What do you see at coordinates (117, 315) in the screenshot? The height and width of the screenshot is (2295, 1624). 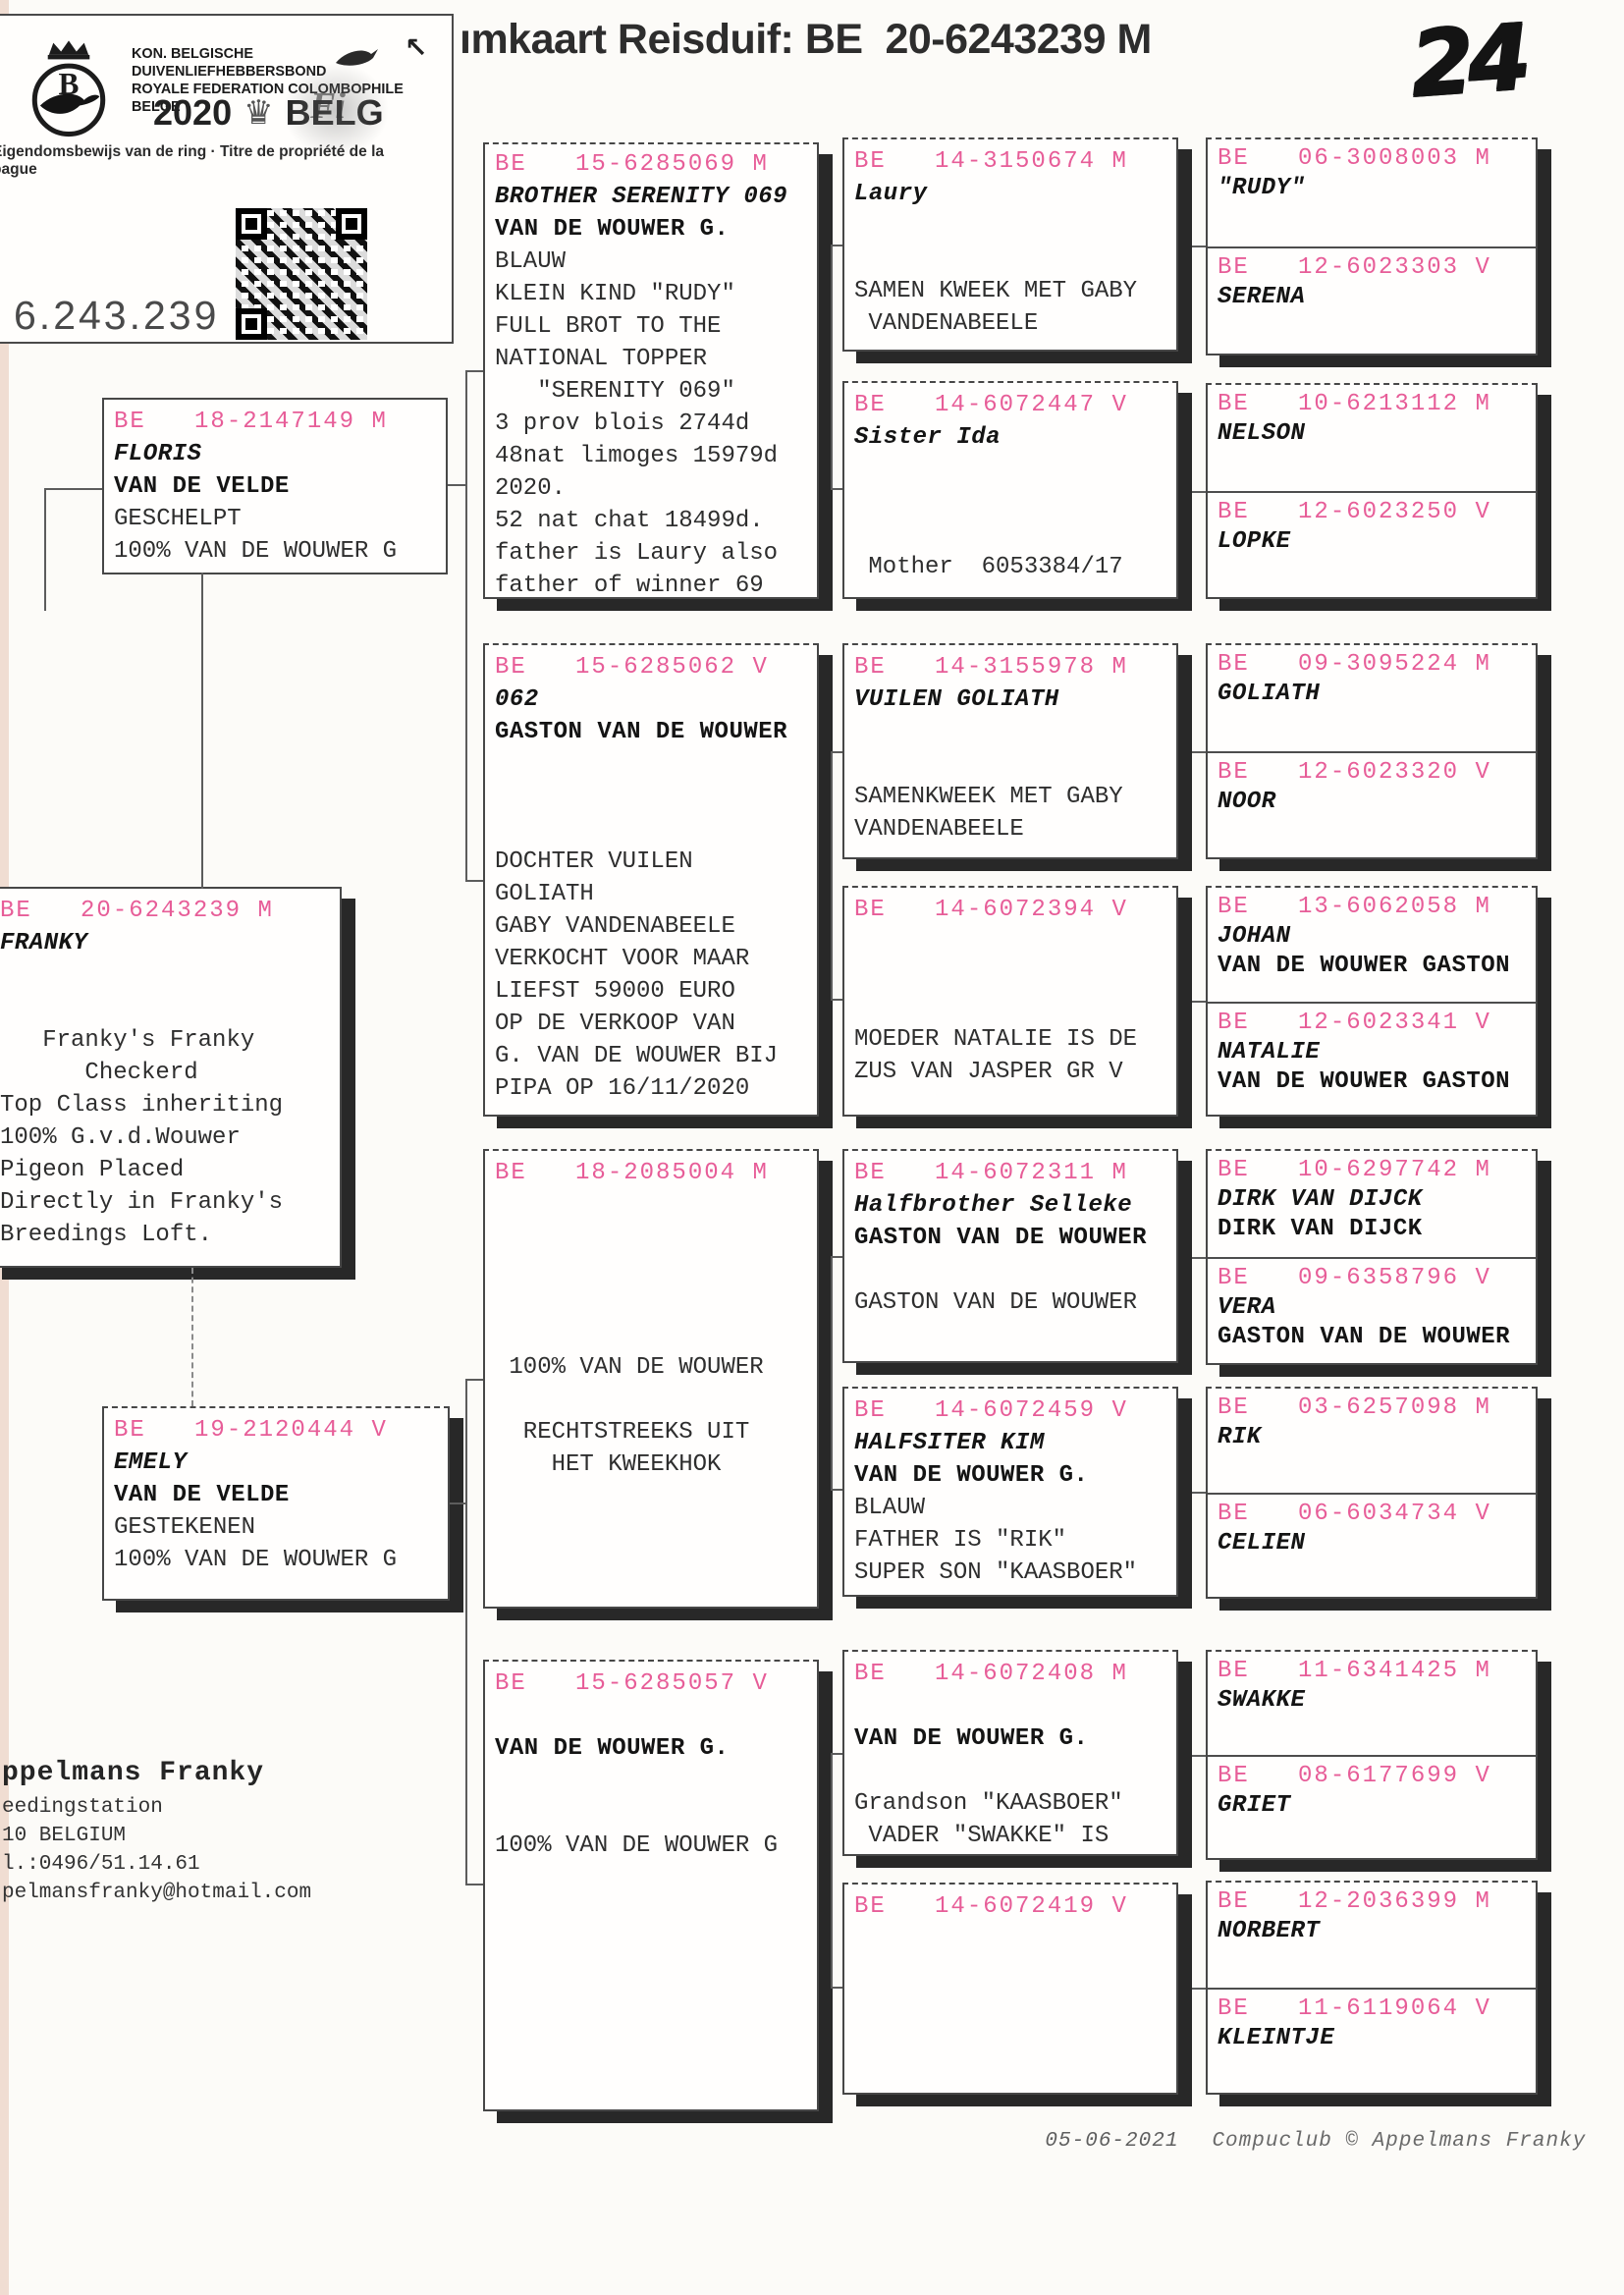 I see `ring-serial-number: 6.243.239` at bounding box center [117, 315].